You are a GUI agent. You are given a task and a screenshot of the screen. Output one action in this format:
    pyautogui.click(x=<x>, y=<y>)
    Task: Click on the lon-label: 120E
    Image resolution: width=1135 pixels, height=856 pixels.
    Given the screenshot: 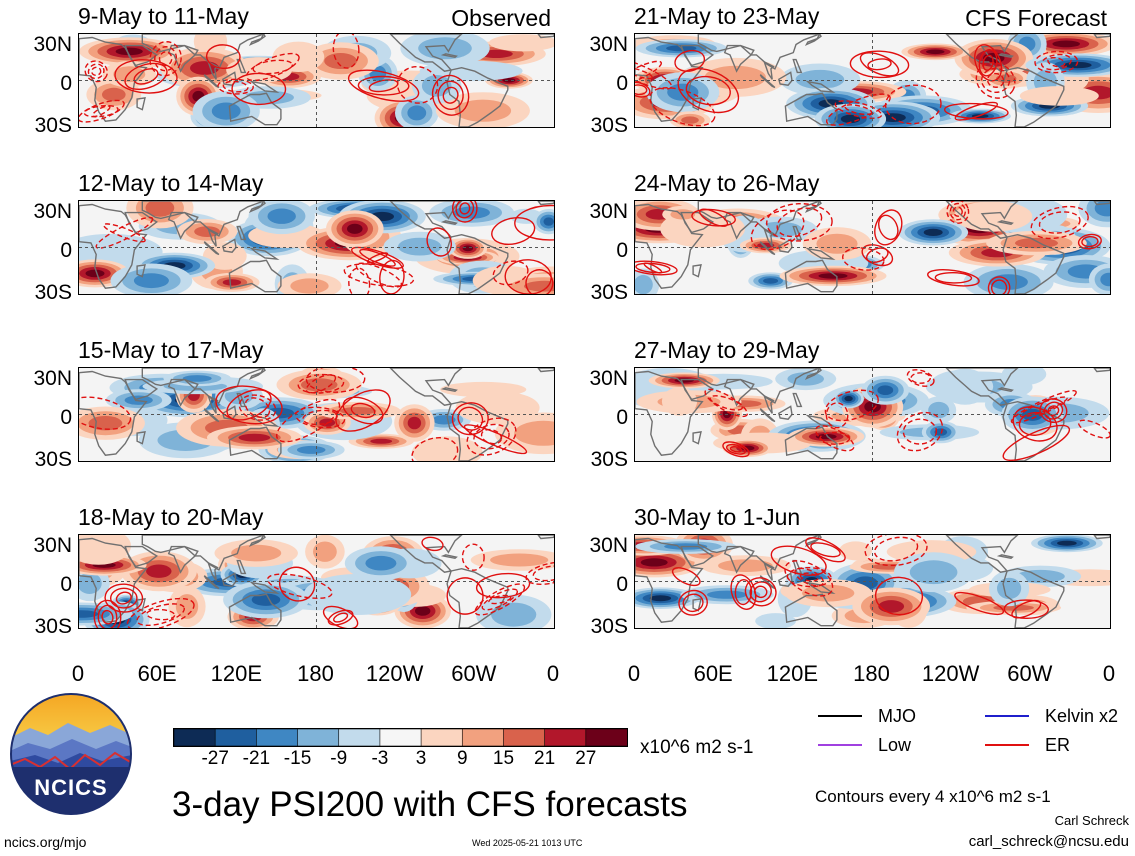 What is the action you would take?
    pyautogui.click(x=236, y=673)
    